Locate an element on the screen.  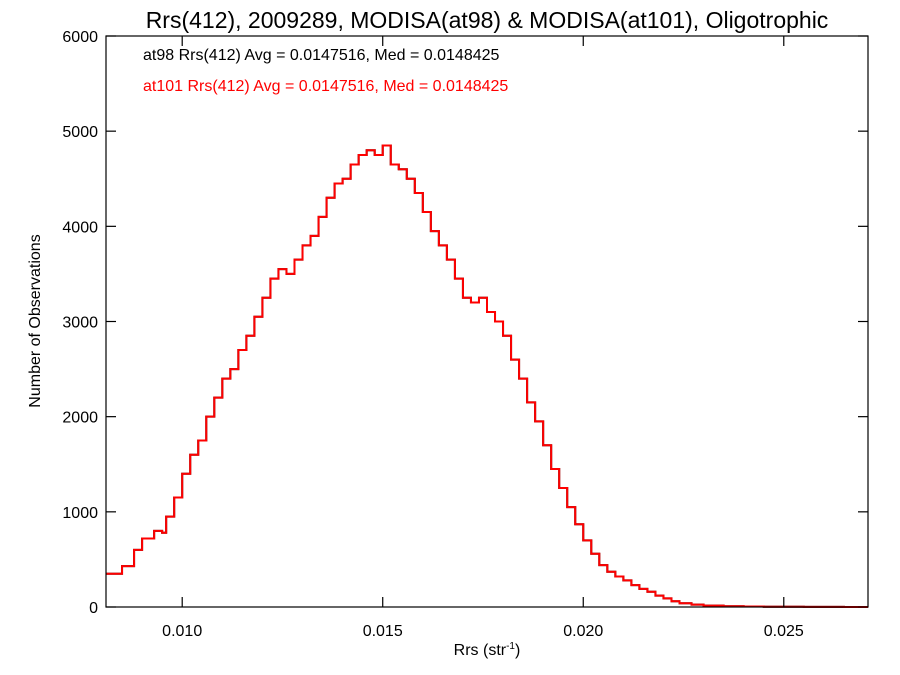
y-tick-label-1: 1000 is located at coordinates (80, 513).